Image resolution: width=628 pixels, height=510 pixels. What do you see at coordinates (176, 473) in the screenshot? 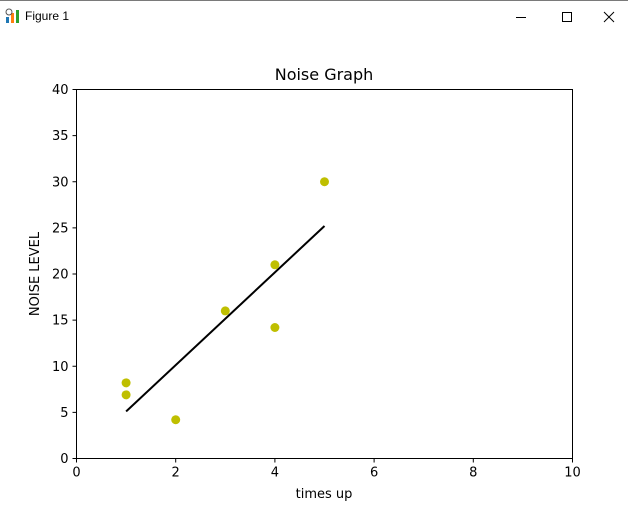
I see `x-tick-label: 2` at bounding box center [176, 473].